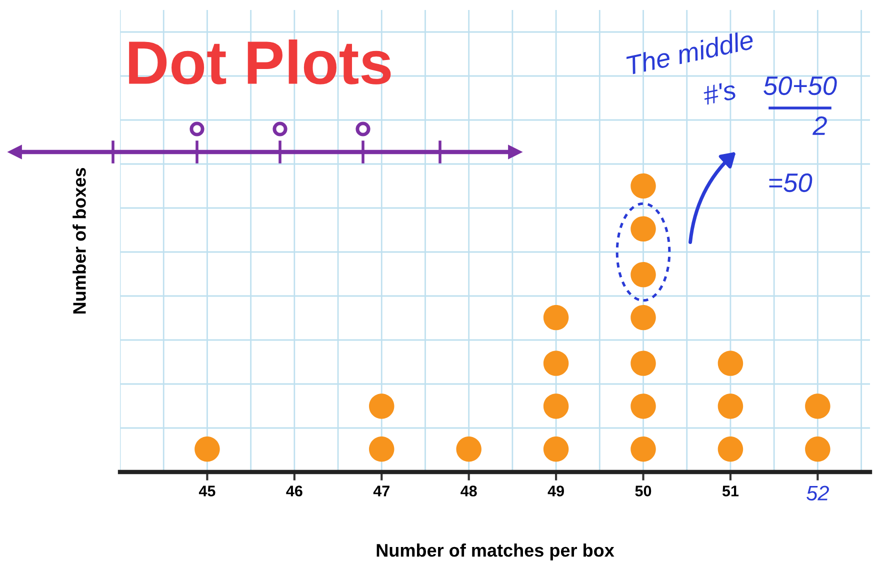 Image resolution: width=885 pixels, height=582 pixels. I want to click on text: 50+50, so click(800, 86).